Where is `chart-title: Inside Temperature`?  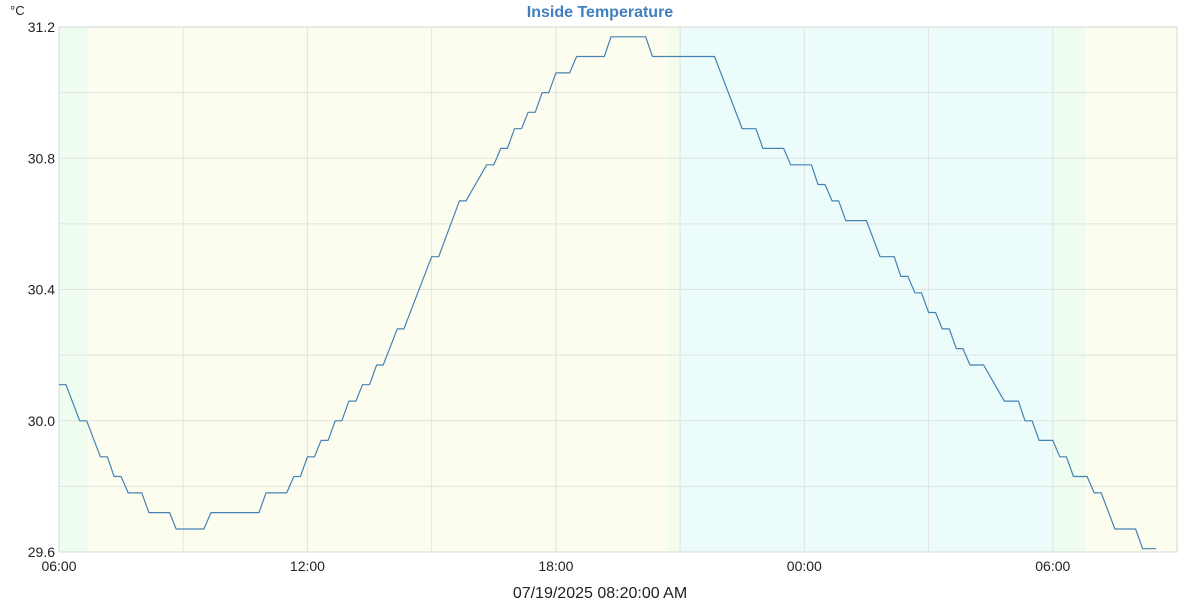
chart-title: Inside Temperature is located at coordinates (600, 12).